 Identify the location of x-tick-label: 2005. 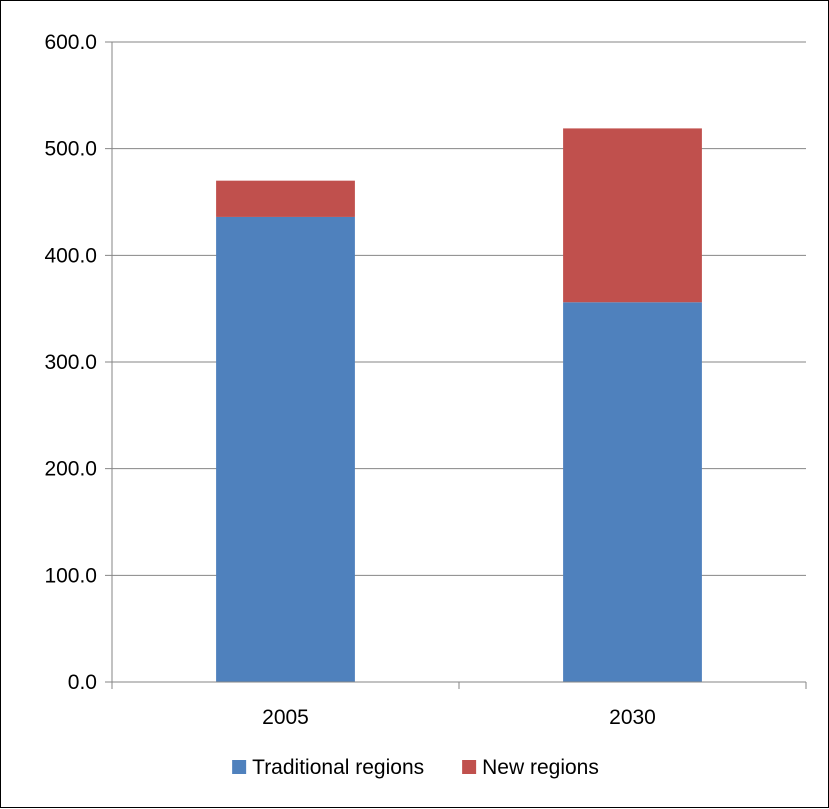
(285, 717).